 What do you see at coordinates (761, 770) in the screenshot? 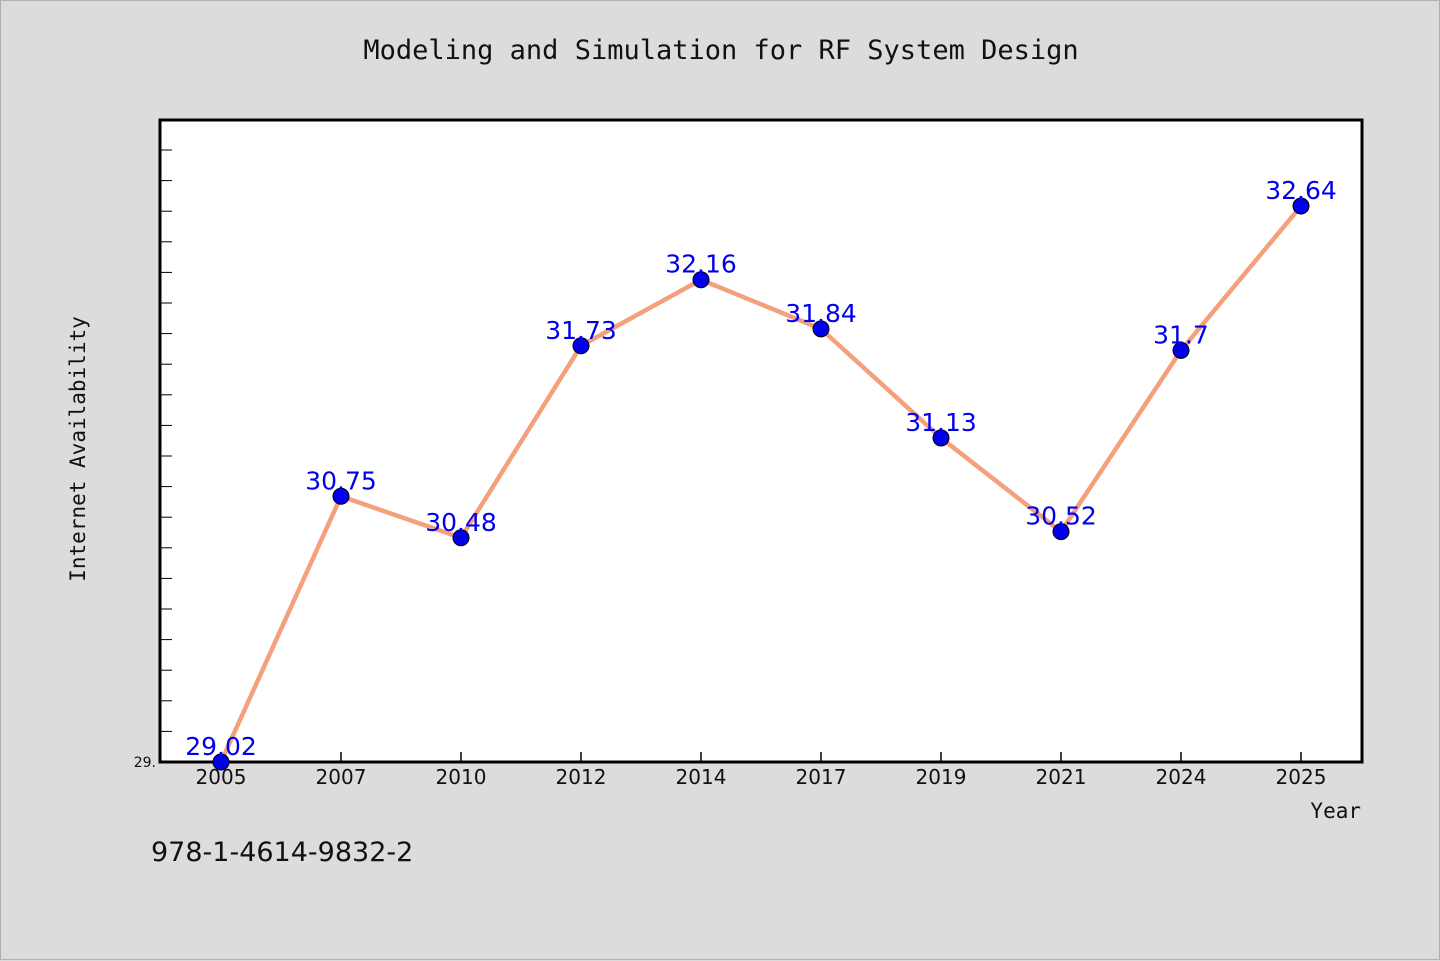
I see `x-axis-ticks: 2005 2007 2010 2012 2014 2017 2019 2021 2024 2025` at bounding box center [761, 770].